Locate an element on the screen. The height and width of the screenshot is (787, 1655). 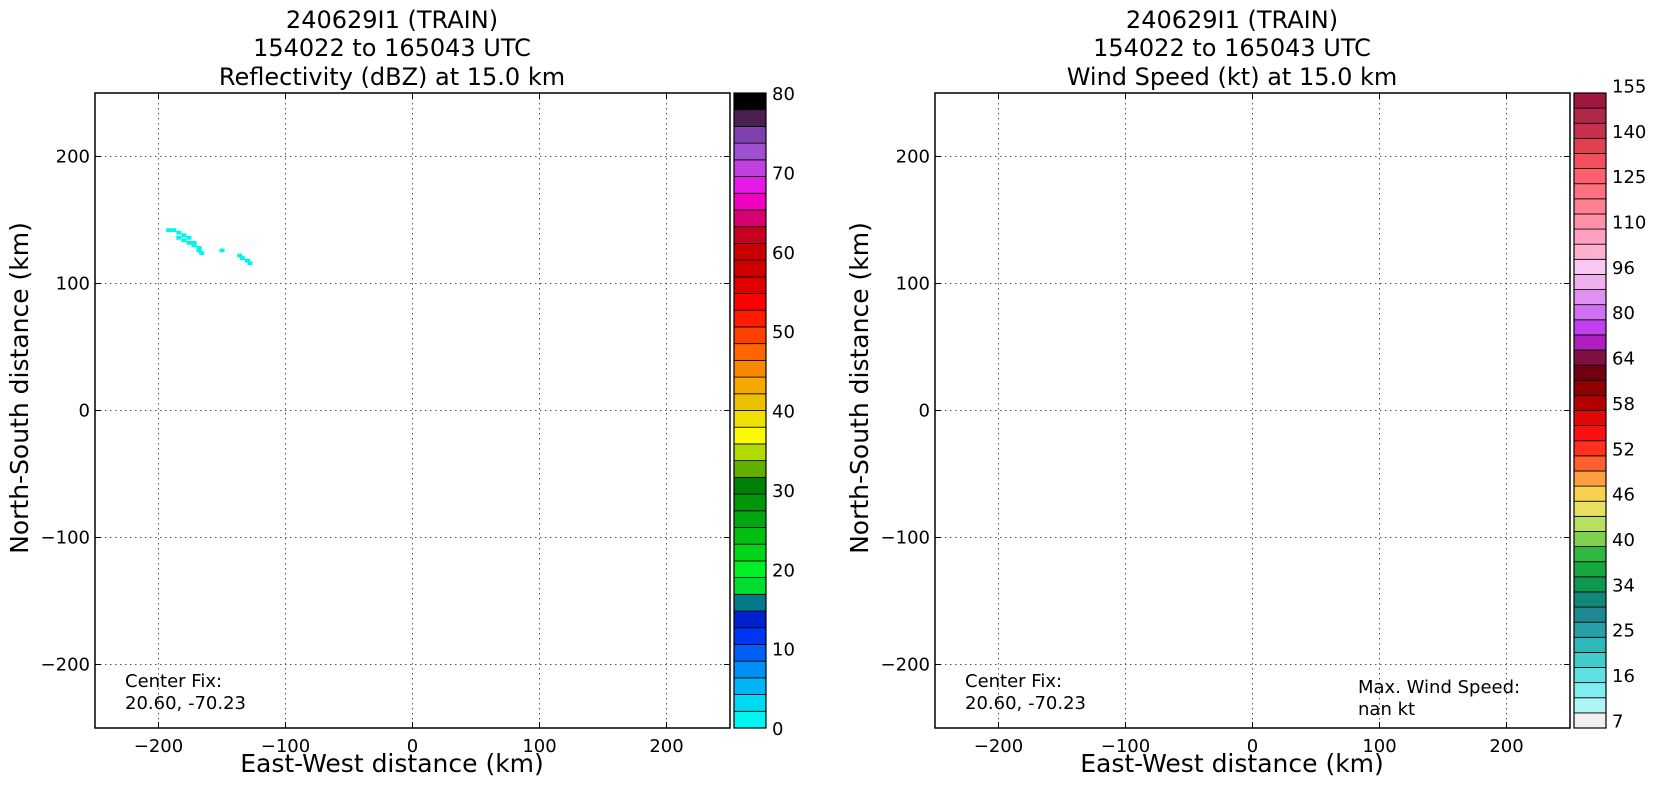
colorbar-tick-label: 34 is located at coordinates (1623, 585).